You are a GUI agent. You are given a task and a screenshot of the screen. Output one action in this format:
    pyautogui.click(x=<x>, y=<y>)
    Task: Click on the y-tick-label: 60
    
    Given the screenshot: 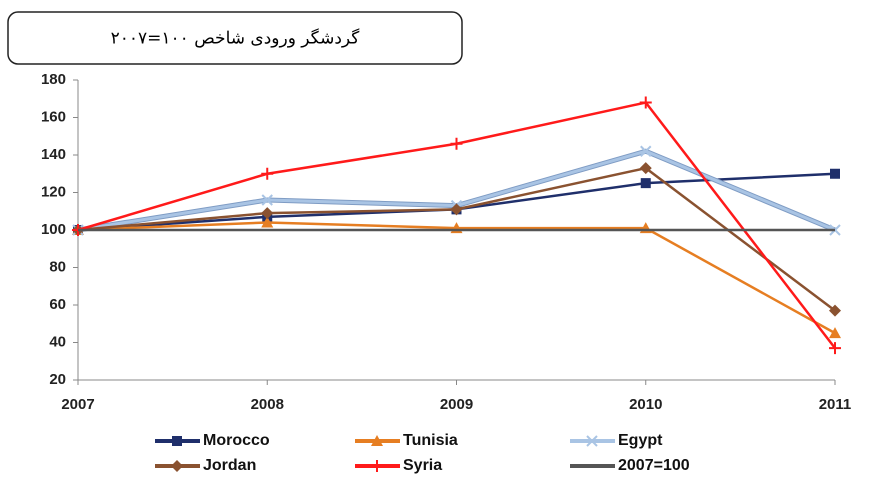 What is the action you would take?
    pyautogui.click(x=57, y=304)
    